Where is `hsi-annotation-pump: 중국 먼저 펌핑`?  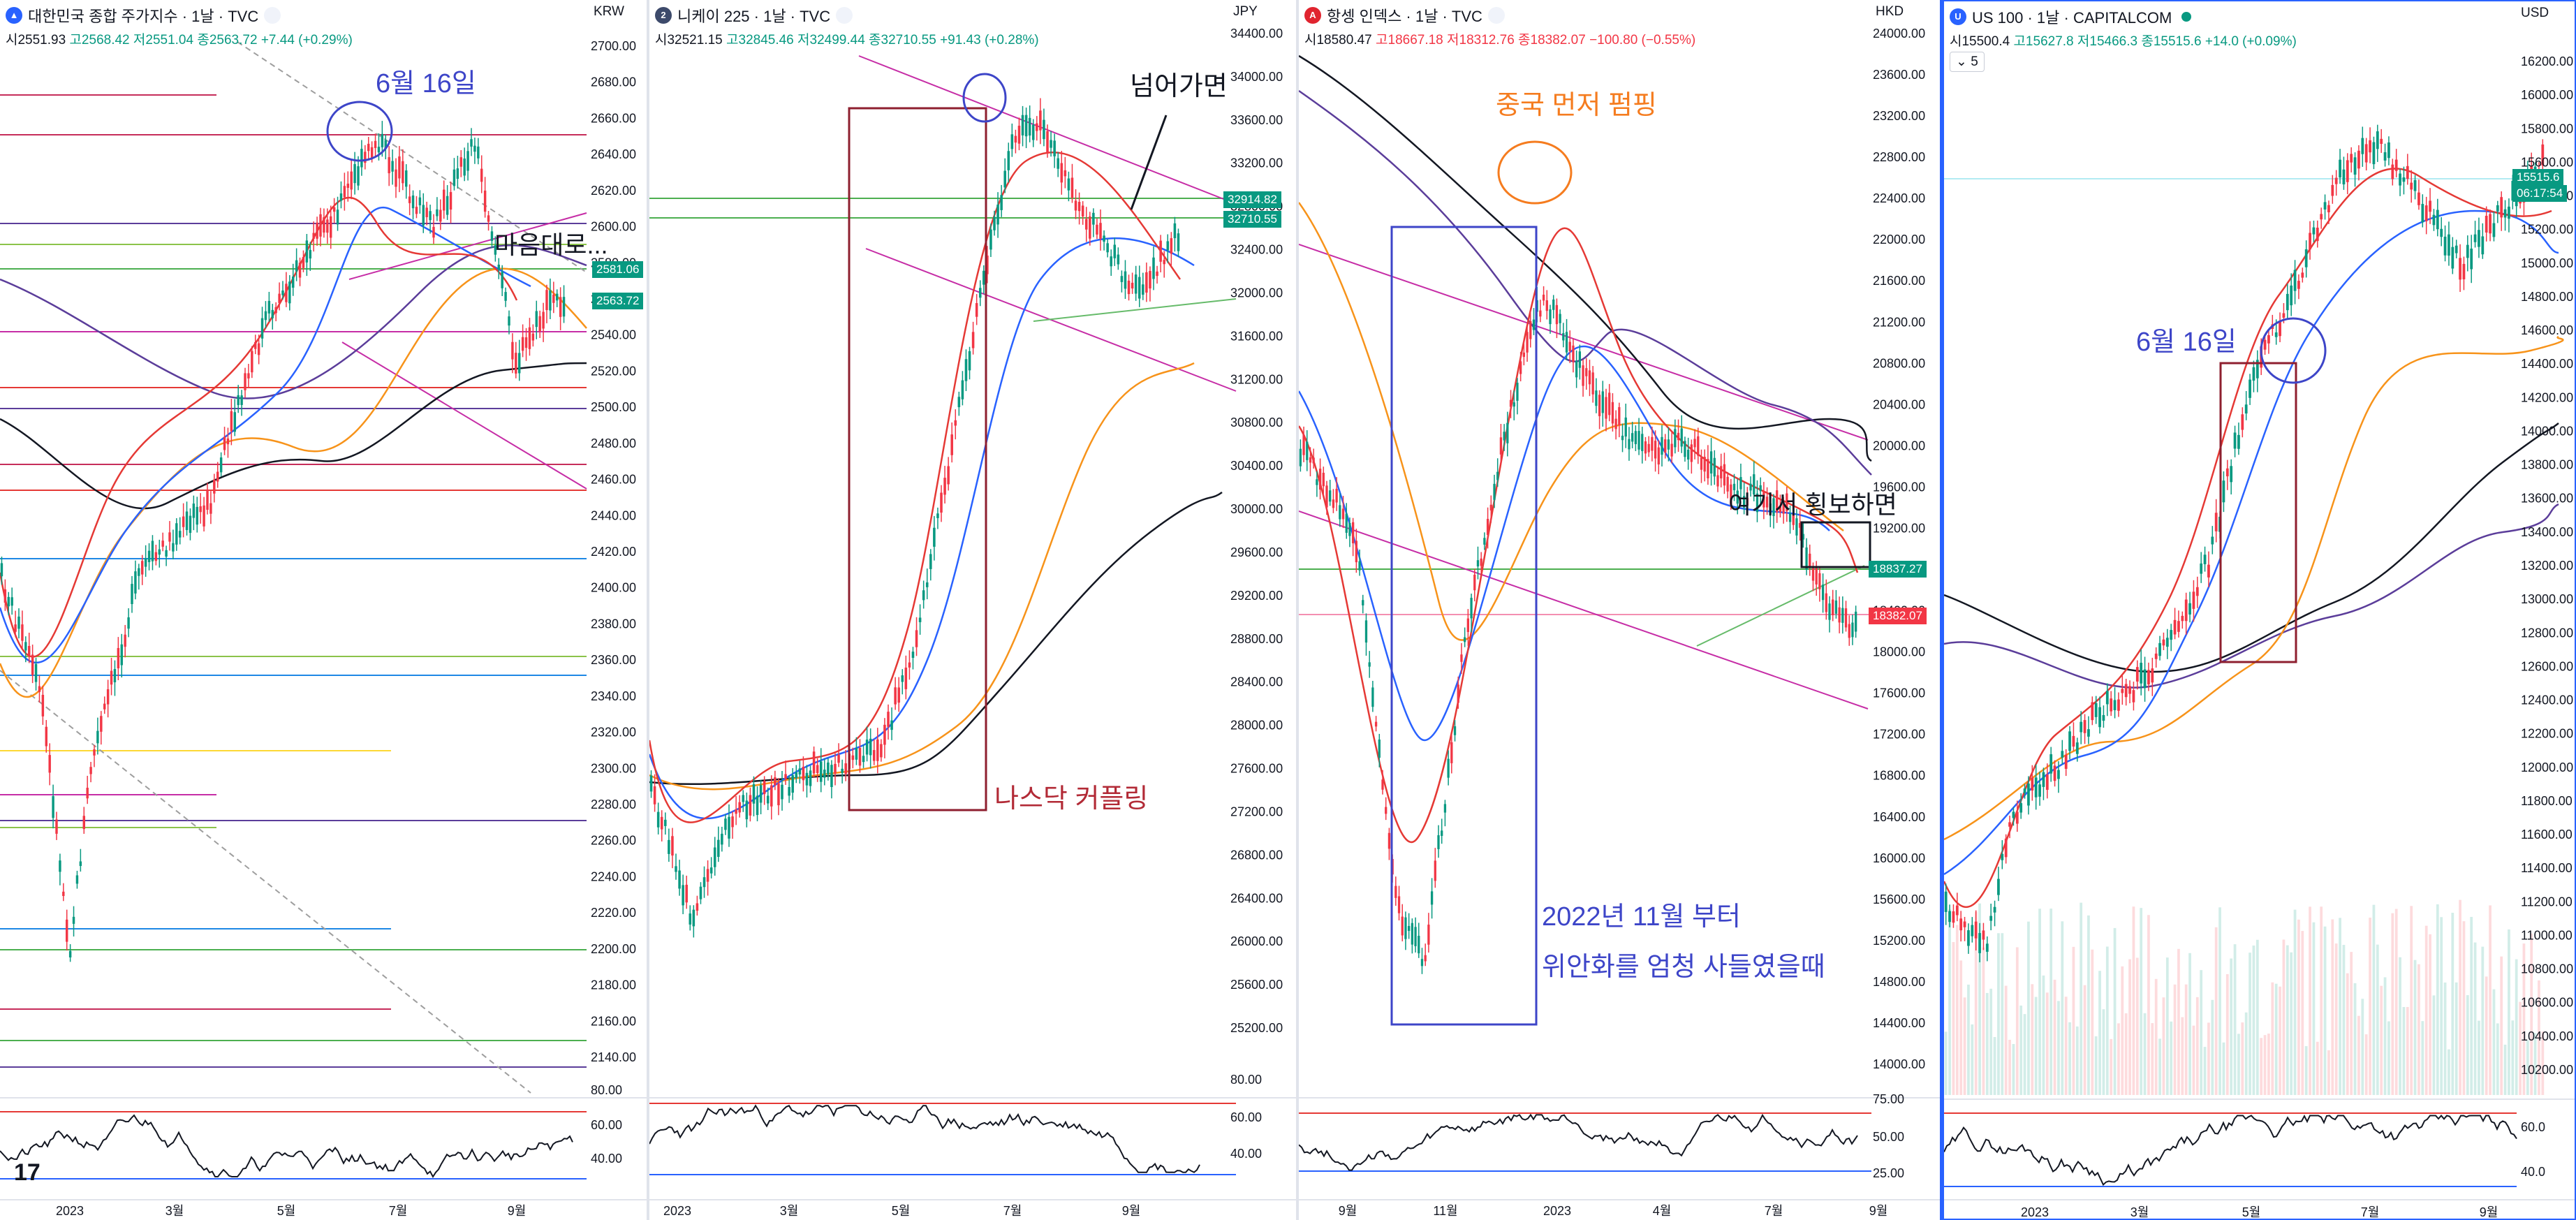 hsi-annotation-pump: 중국 먼저 펌핑 is located at coordinates (1576, 105).